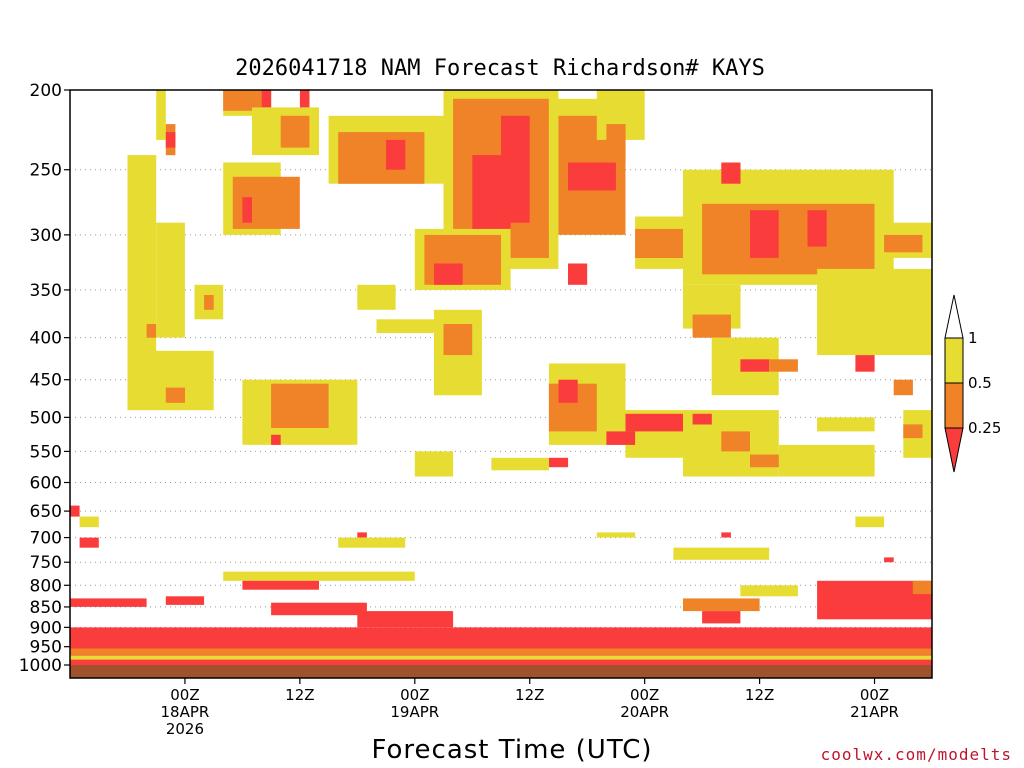 Image resolution: width=1024 pixels, height=768 pixels. I want to click on y-tick-label-500: 500, so click(46, 418).